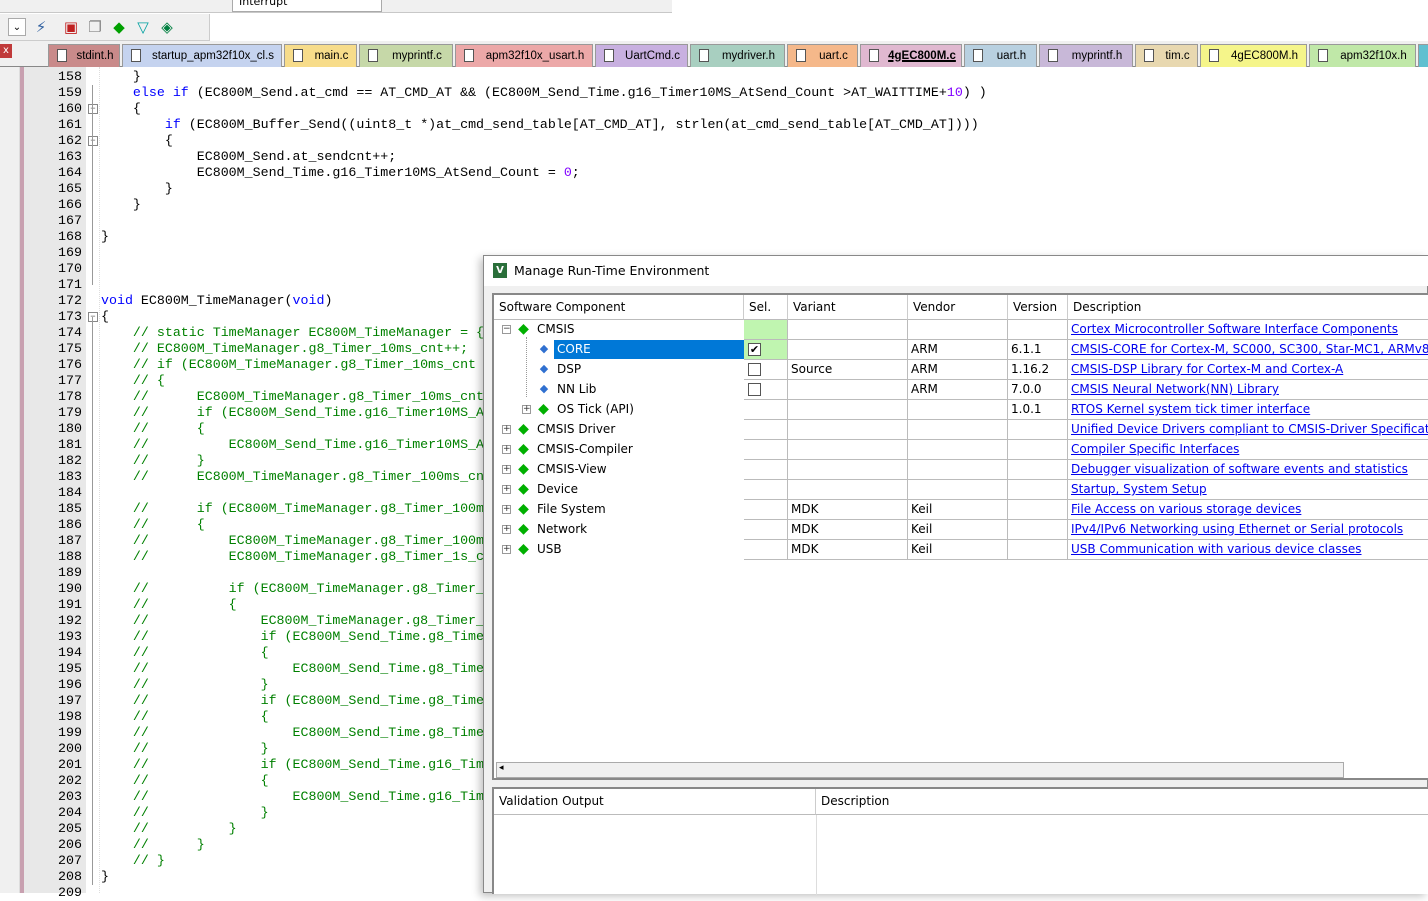 The height and width of the screenshot is (901, 1428). Describe the element at coordinates (1253, 55) in the screenshot. I see `tab-4gec800m-h: 4gEC800M.h` at that location.